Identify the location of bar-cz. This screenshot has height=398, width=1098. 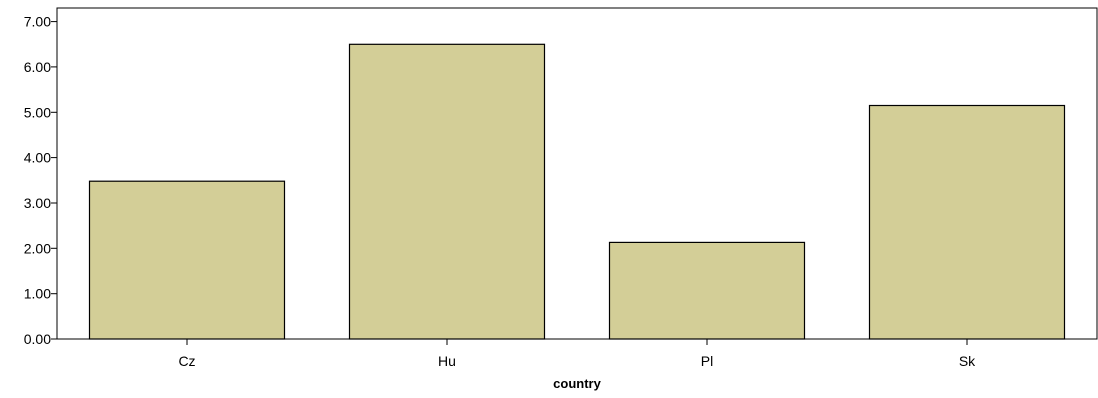
(187, 260).